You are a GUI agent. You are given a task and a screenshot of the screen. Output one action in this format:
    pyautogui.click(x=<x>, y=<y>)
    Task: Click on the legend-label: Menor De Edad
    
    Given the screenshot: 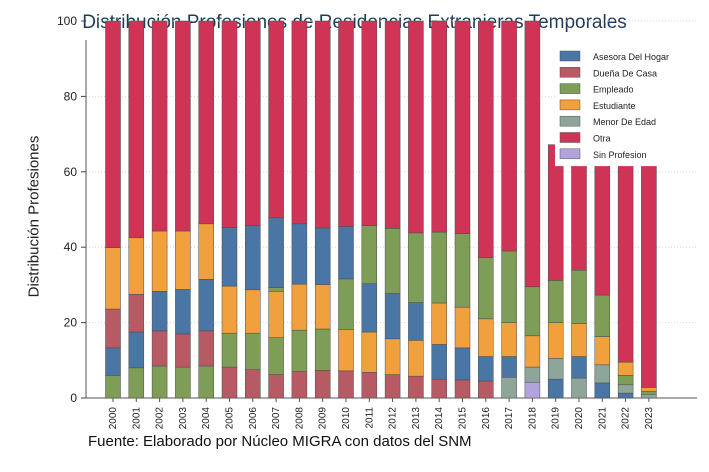 What is the action you would take?
    pyautogui.click(x=624, y=122)
    